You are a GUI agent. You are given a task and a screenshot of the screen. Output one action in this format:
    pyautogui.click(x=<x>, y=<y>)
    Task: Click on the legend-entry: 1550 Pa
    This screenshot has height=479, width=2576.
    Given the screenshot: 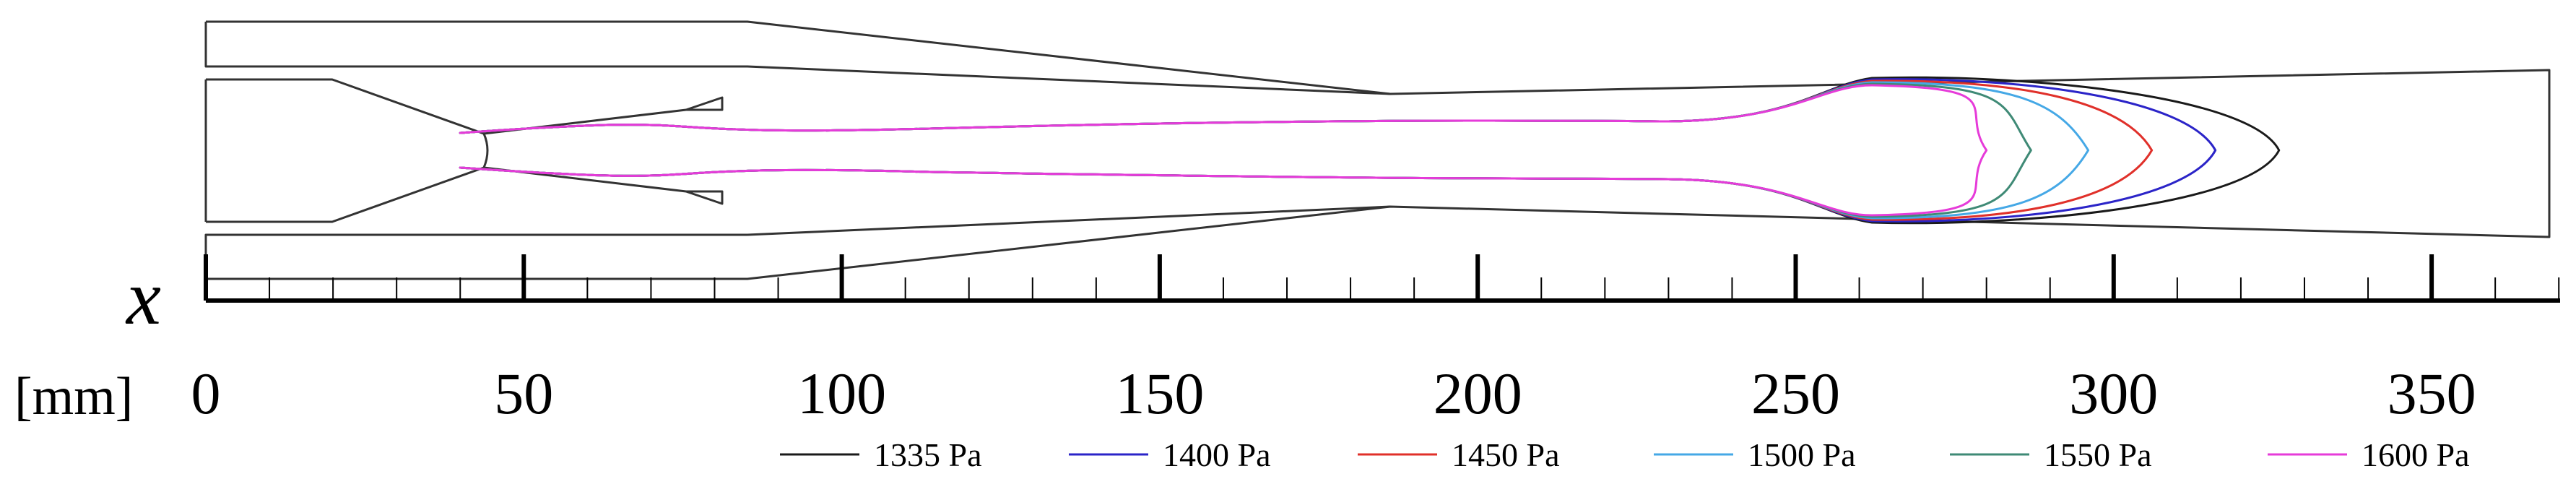 What is the action you would take?
    pyautogui.click(x=2051, y=455)
    